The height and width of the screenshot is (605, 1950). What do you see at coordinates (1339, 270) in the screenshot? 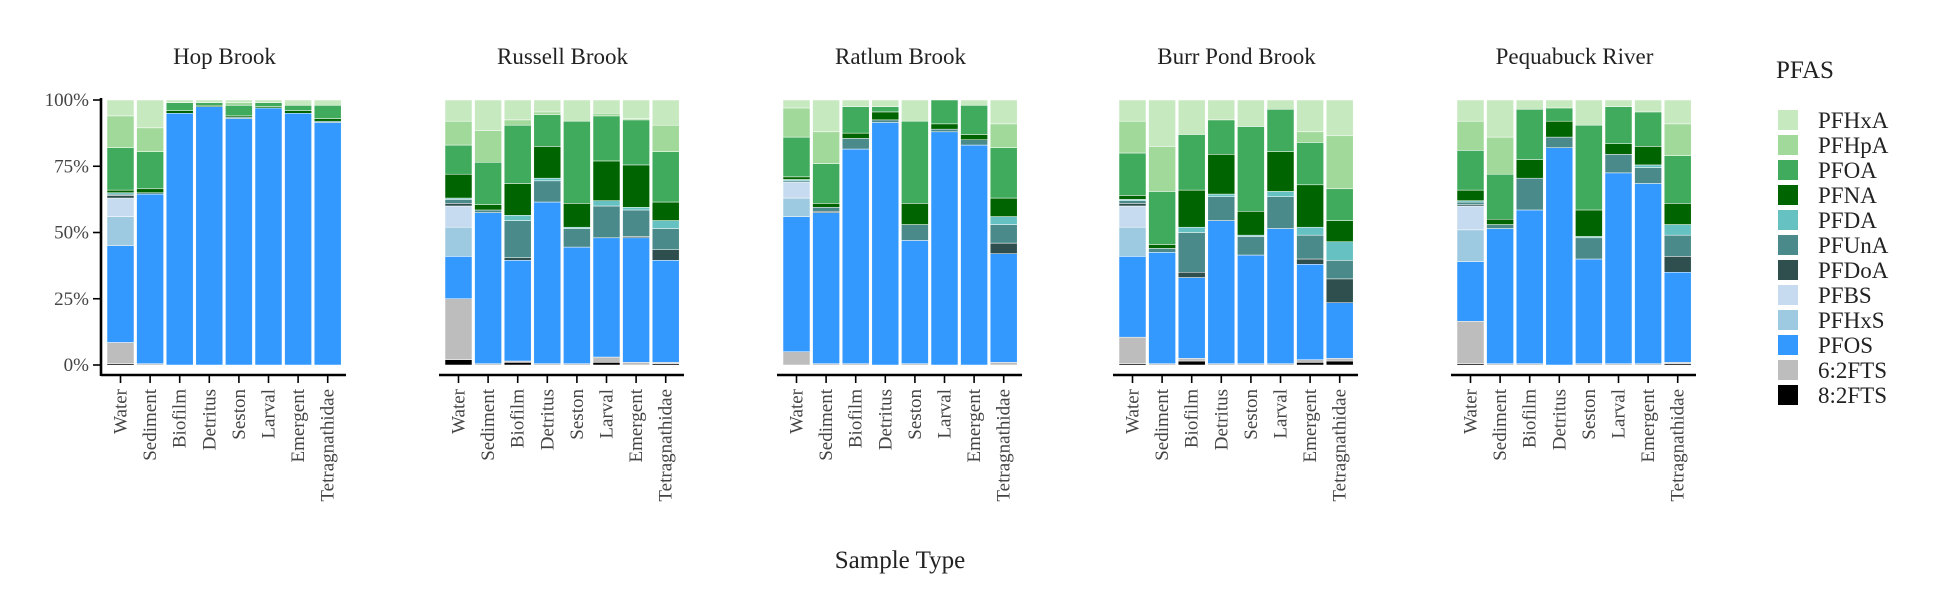
I see `bar-segment-burr-pond-brook-tetragnathidae-pfuna` at bounding box center [1339, 270].